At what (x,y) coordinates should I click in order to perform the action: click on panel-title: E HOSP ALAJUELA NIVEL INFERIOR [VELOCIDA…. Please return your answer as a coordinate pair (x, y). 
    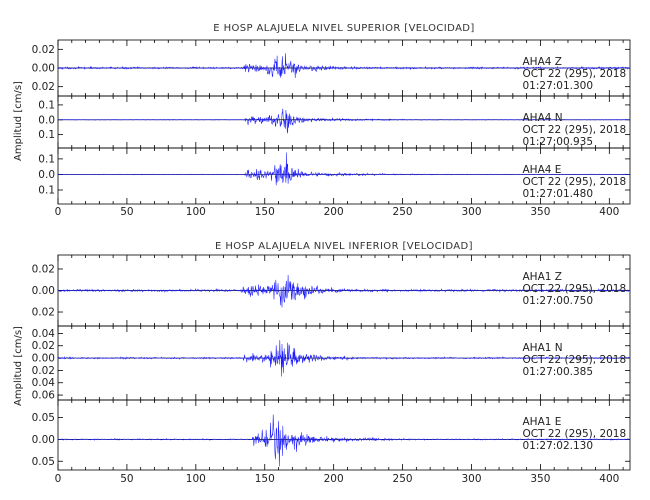
    Looking at the image, I should click on (344, 246).